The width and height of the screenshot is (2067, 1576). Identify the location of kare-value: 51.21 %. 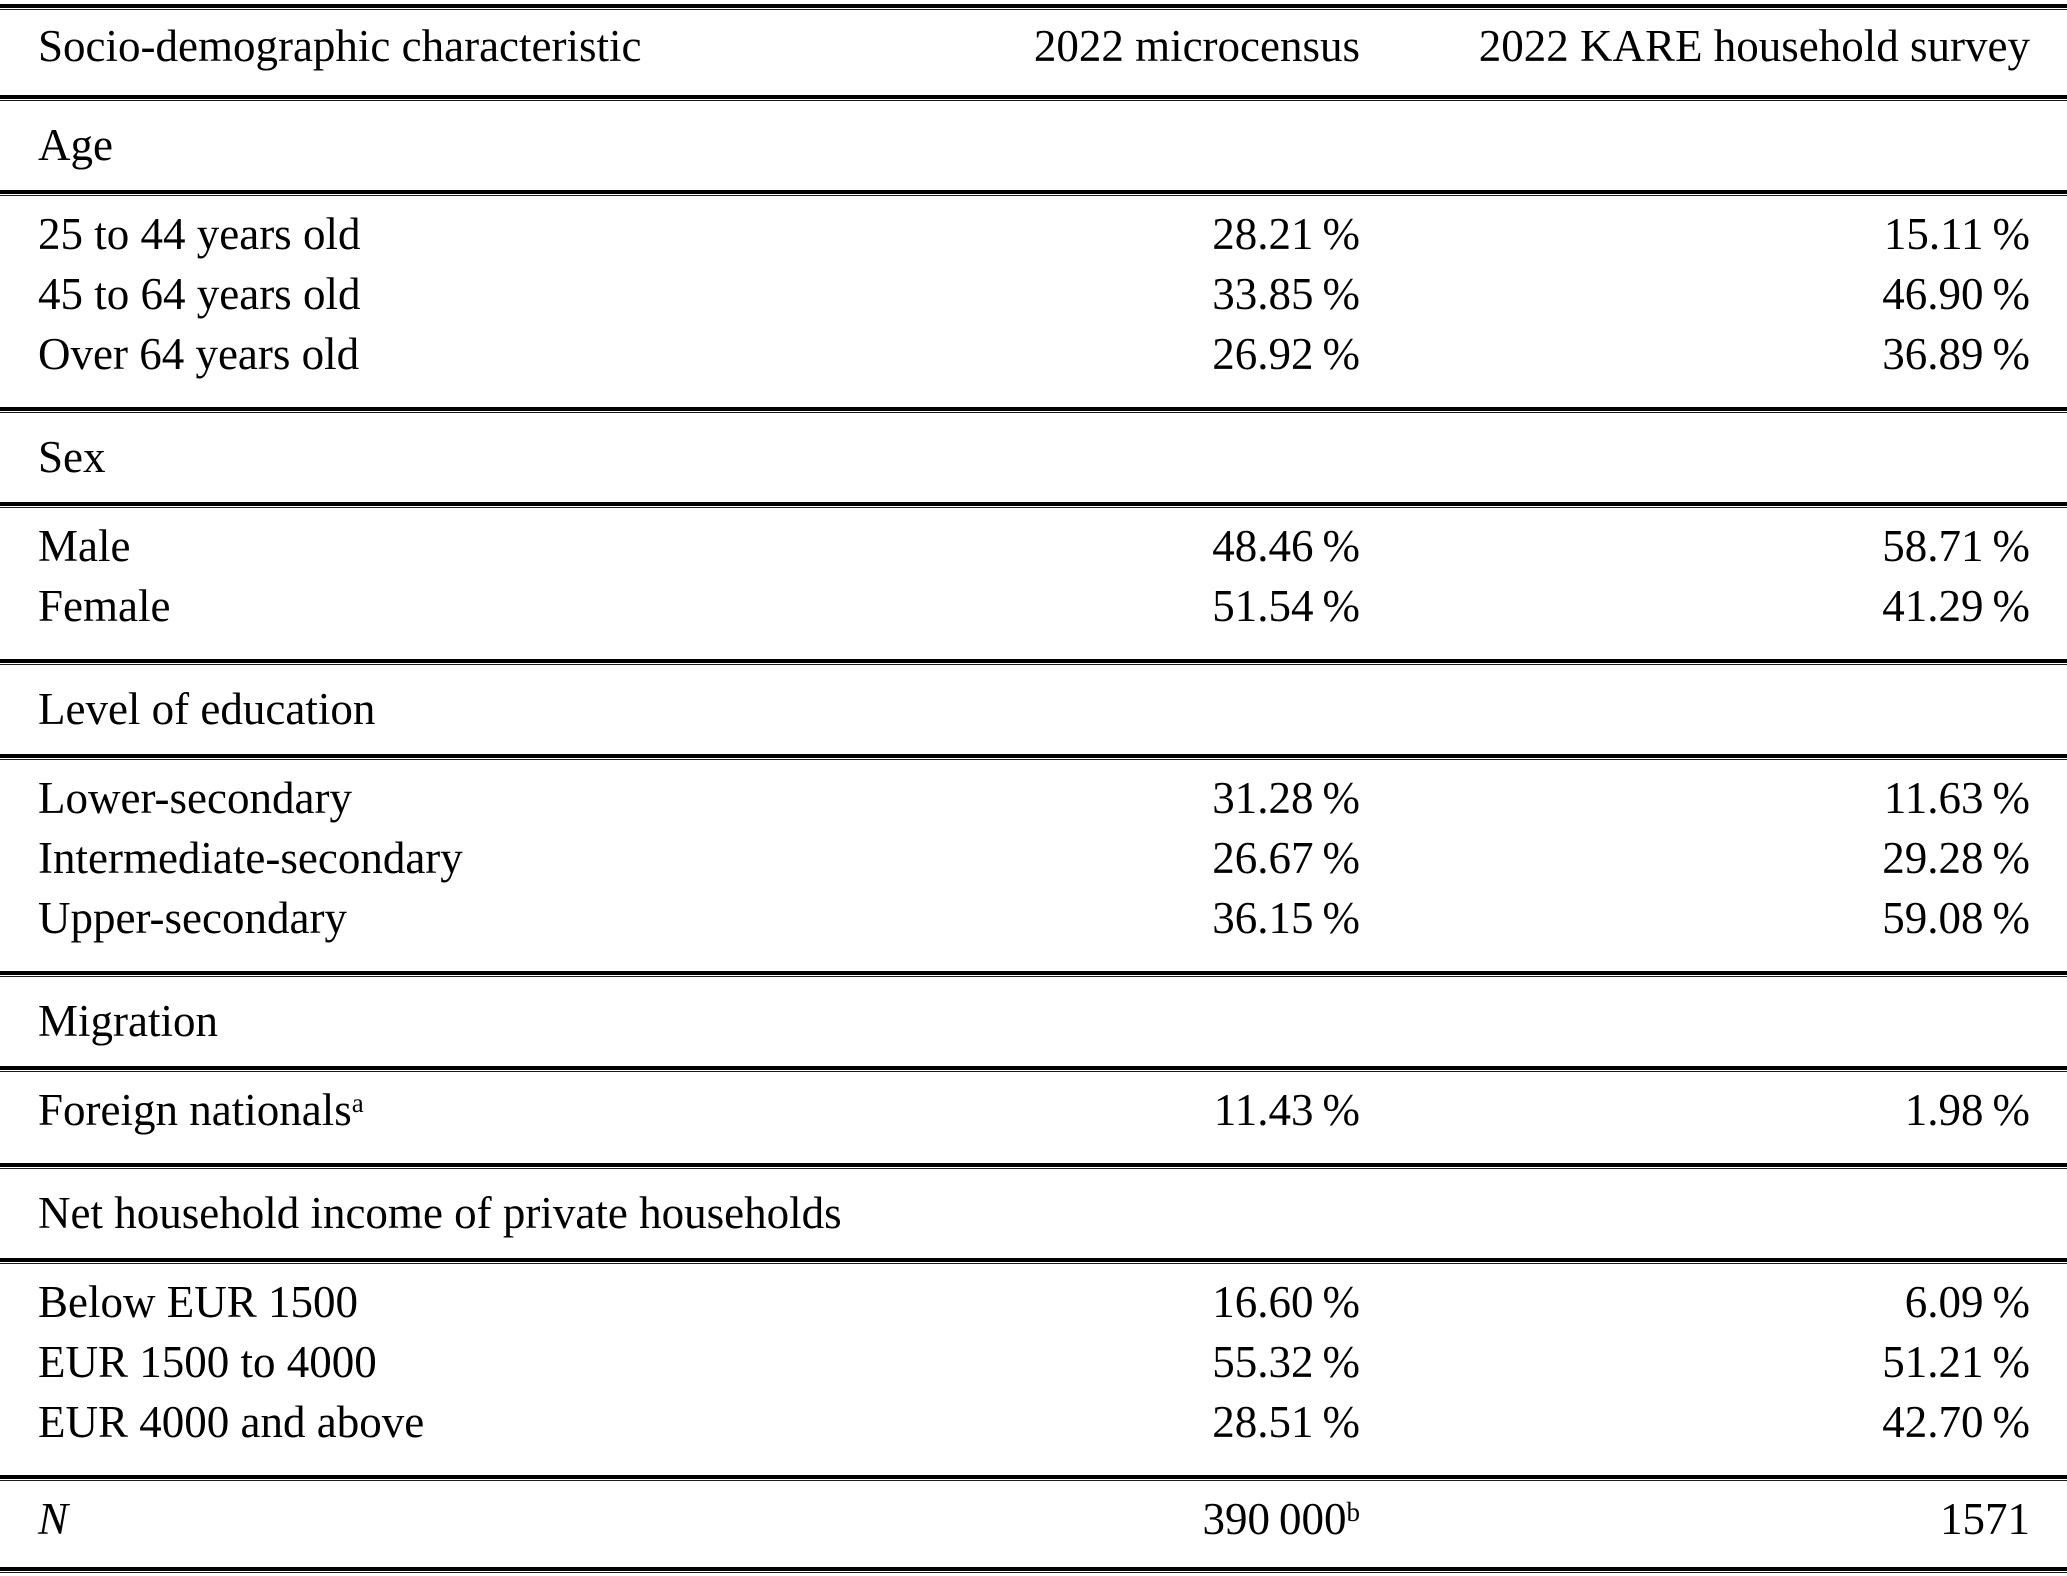
(1956, 1362).